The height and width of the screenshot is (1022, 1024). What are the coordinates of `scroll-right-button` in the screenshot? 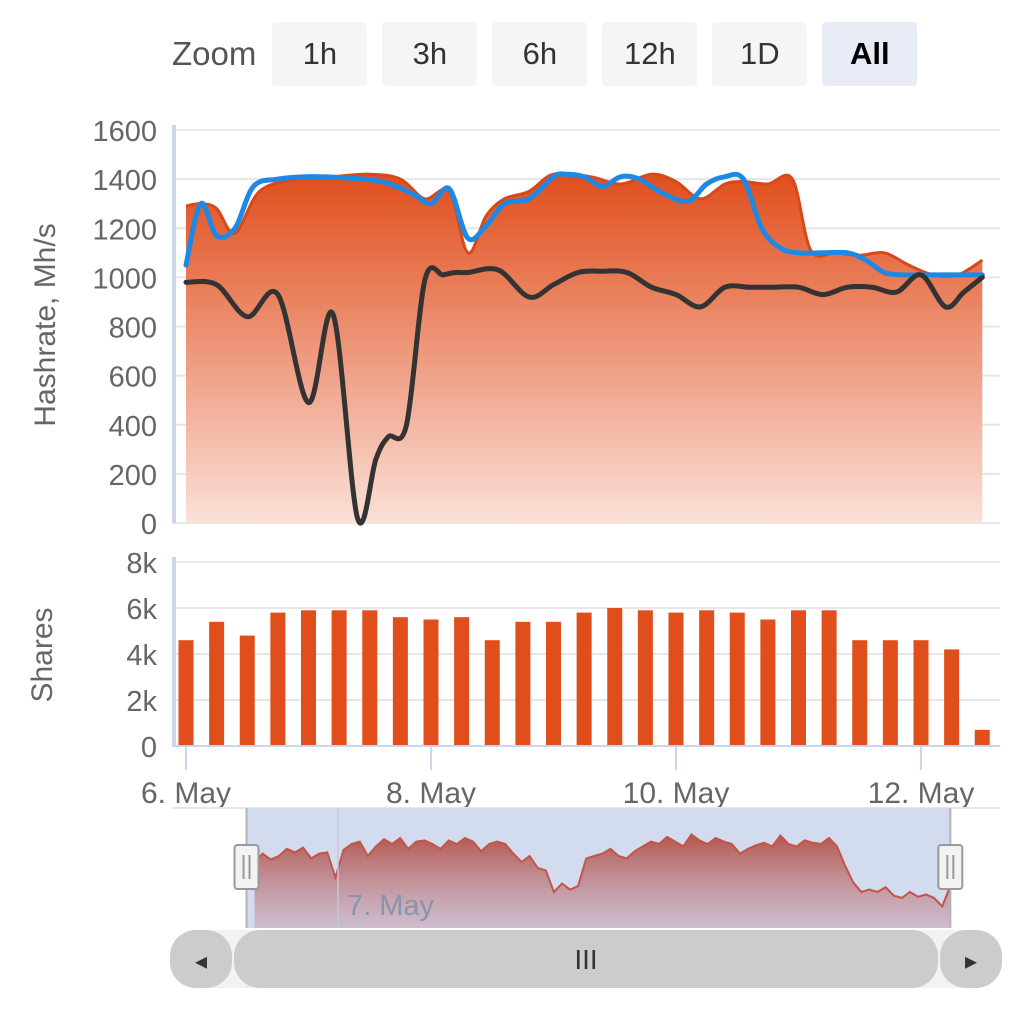 It's located at (971, 959).